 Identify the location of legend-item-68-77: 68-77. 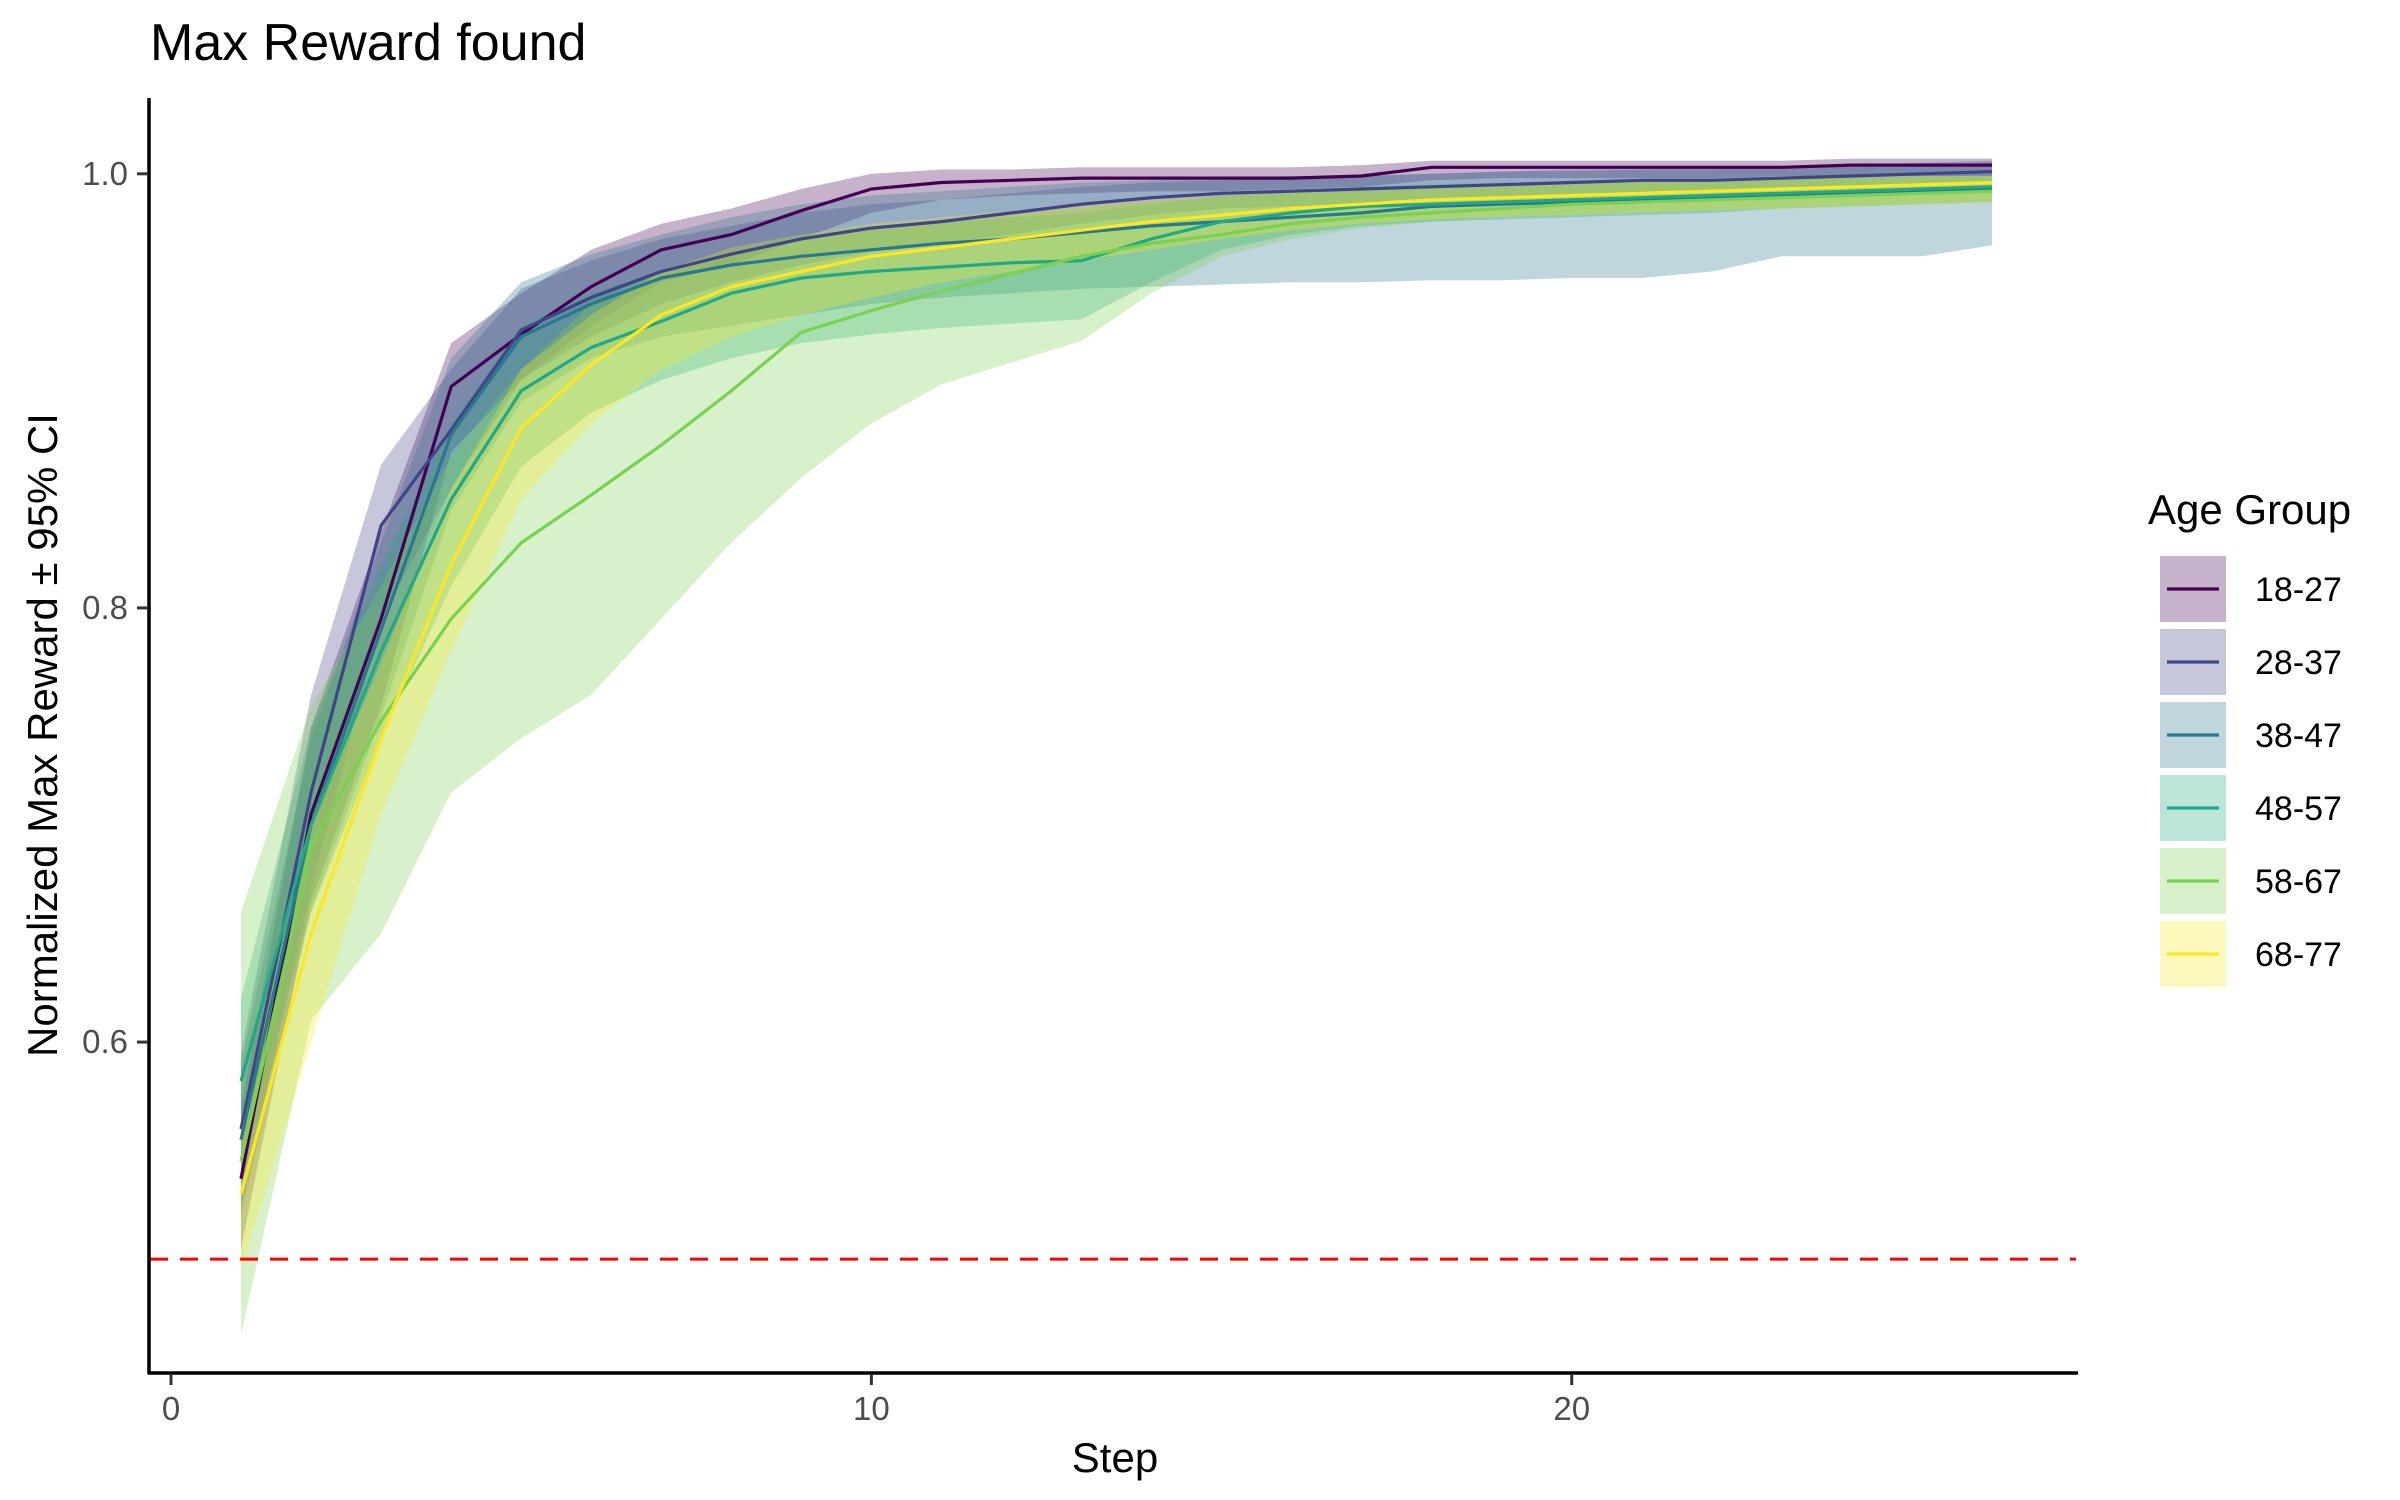
(2251, 954).